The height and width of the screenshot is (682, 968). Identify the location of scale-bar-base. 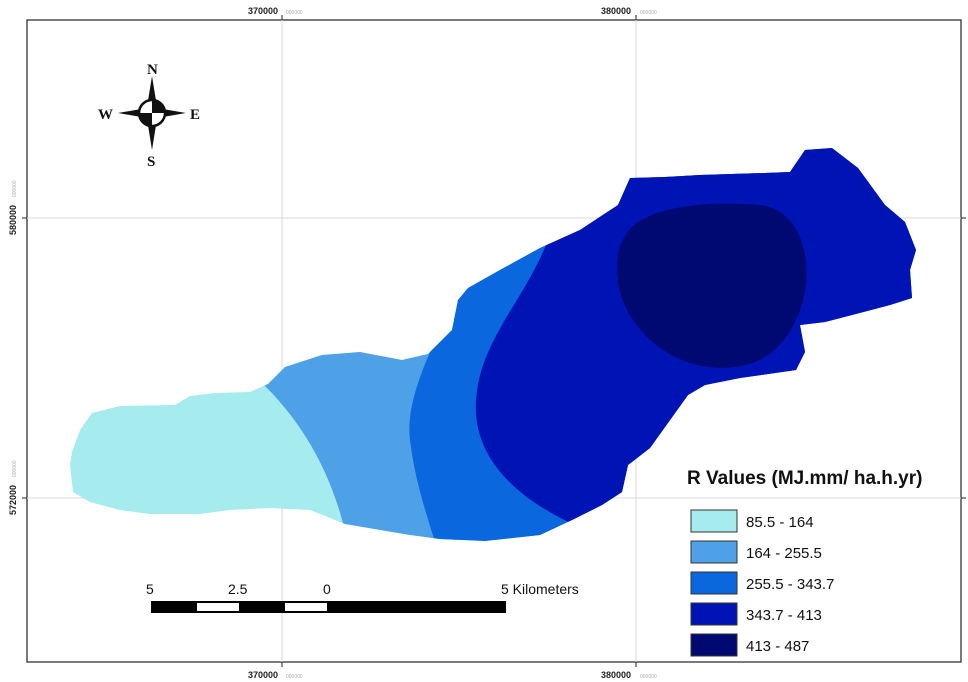
(328, 607).